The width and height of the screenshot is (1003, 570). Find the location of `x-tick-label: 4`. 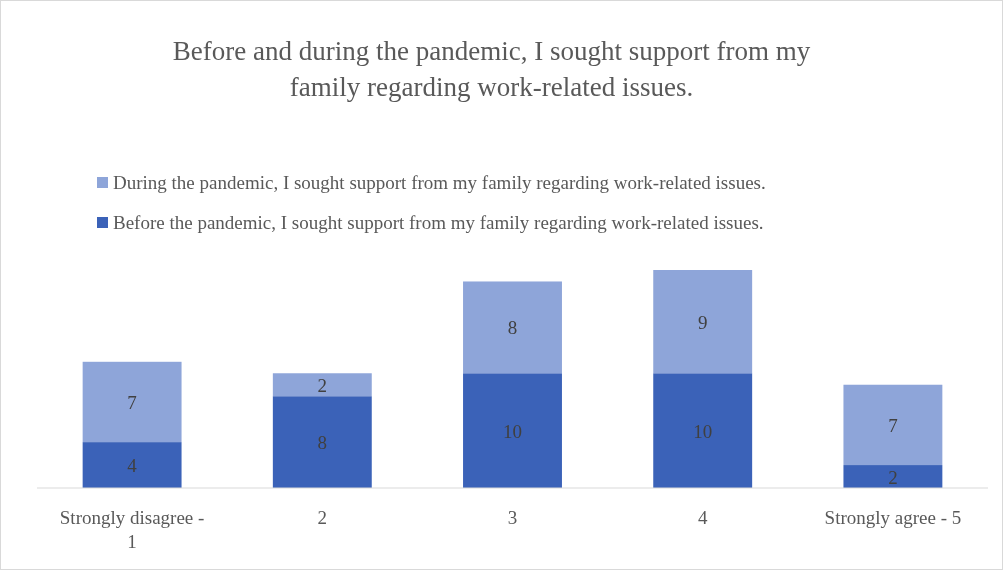

x-tick-label: 4 is located at coordinates (702, 517).